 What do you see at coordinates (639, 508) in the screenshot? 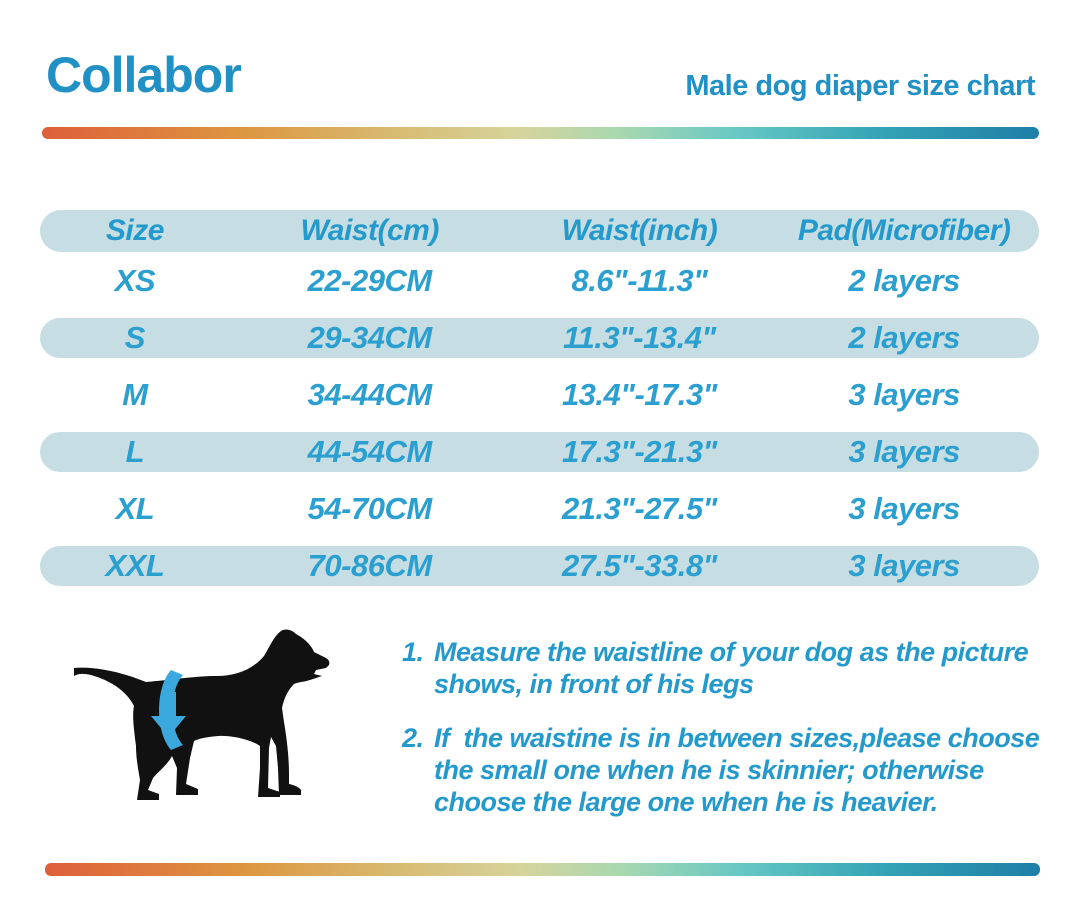
I see `cell-waist-inch: 21.3"-27.5"` at bounding box center [639, 508].